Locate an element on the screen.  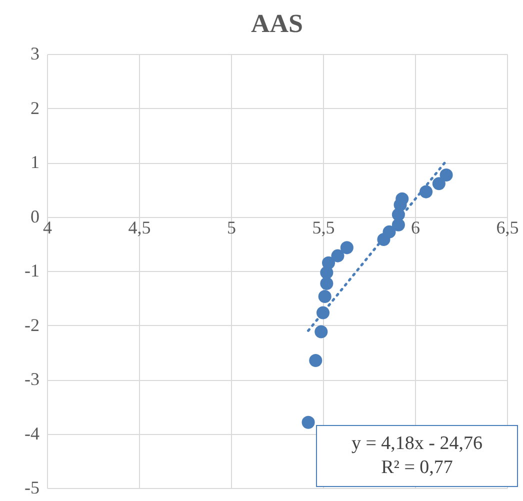
x-tick-label: 4,5 is located at coordinates (139, 227).